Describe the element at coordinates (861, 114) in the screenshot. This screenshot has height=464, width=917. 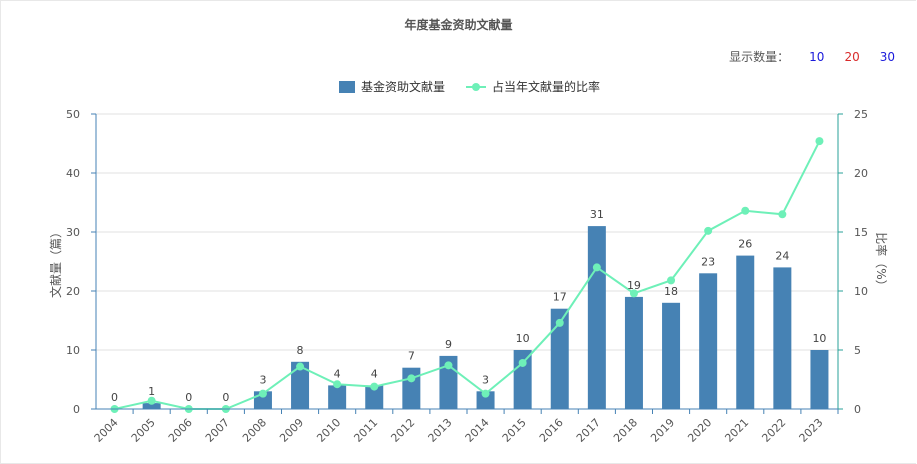
I see `y2-tick-label: 25` at that location.